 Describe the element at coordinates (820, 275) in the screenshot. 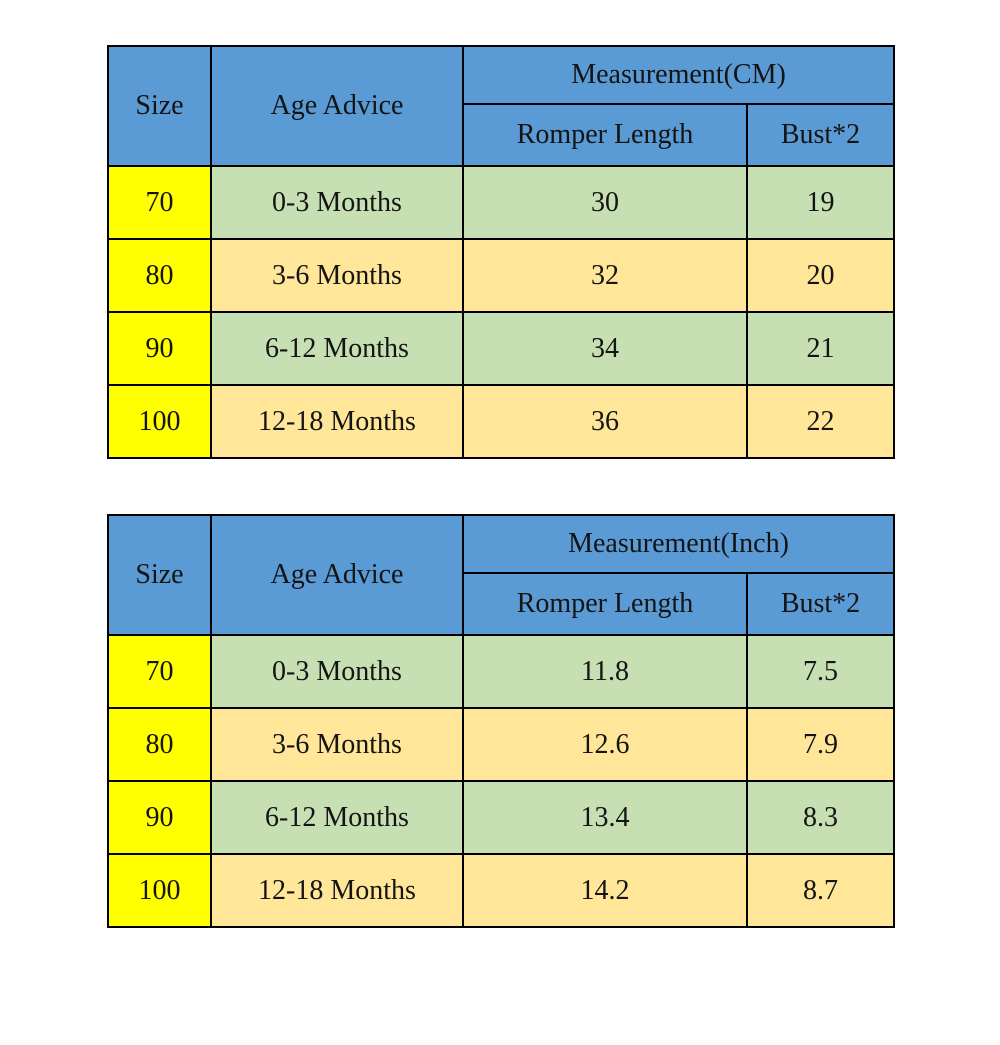

I see `bust-value: 20` at that location.